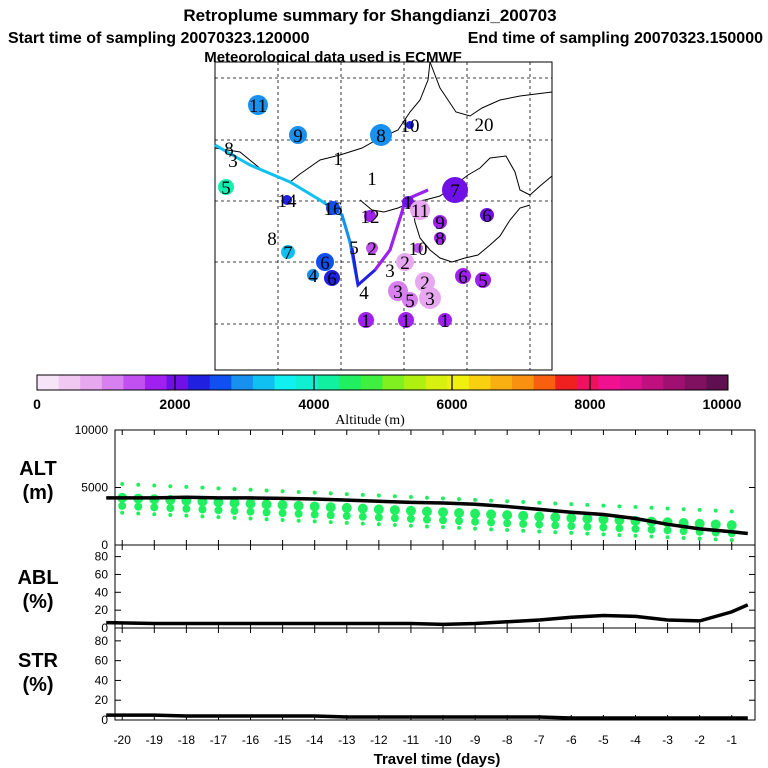 This screenshot has width=768, height=768. What do you see at coordinates (539, 740) in the screenshot?
I see `x-tick-label: -7` at bounding box center [539, 740].